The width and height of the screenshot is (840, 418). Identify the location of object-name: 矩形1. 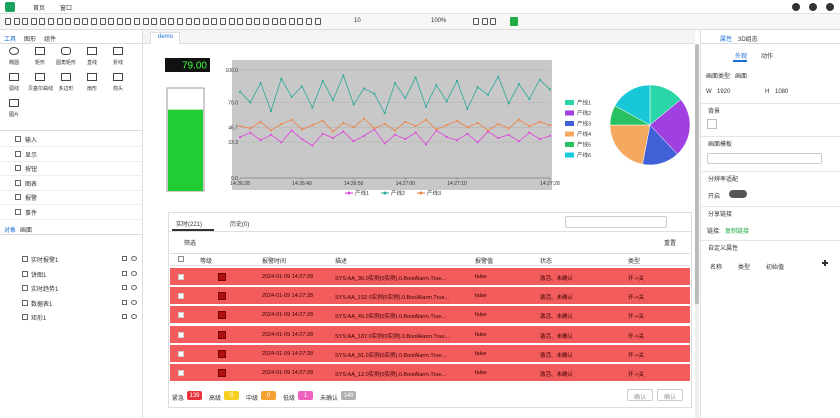
(39, 319).